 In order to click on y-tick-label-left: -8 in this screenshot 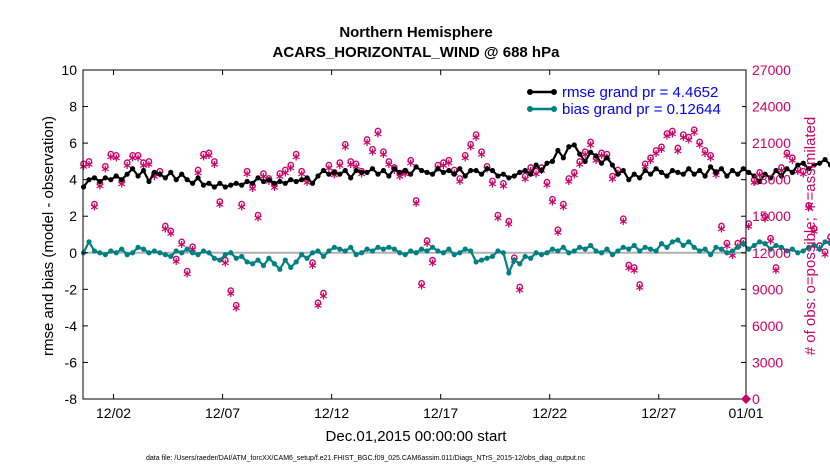, I will do `click(71, 399)`.